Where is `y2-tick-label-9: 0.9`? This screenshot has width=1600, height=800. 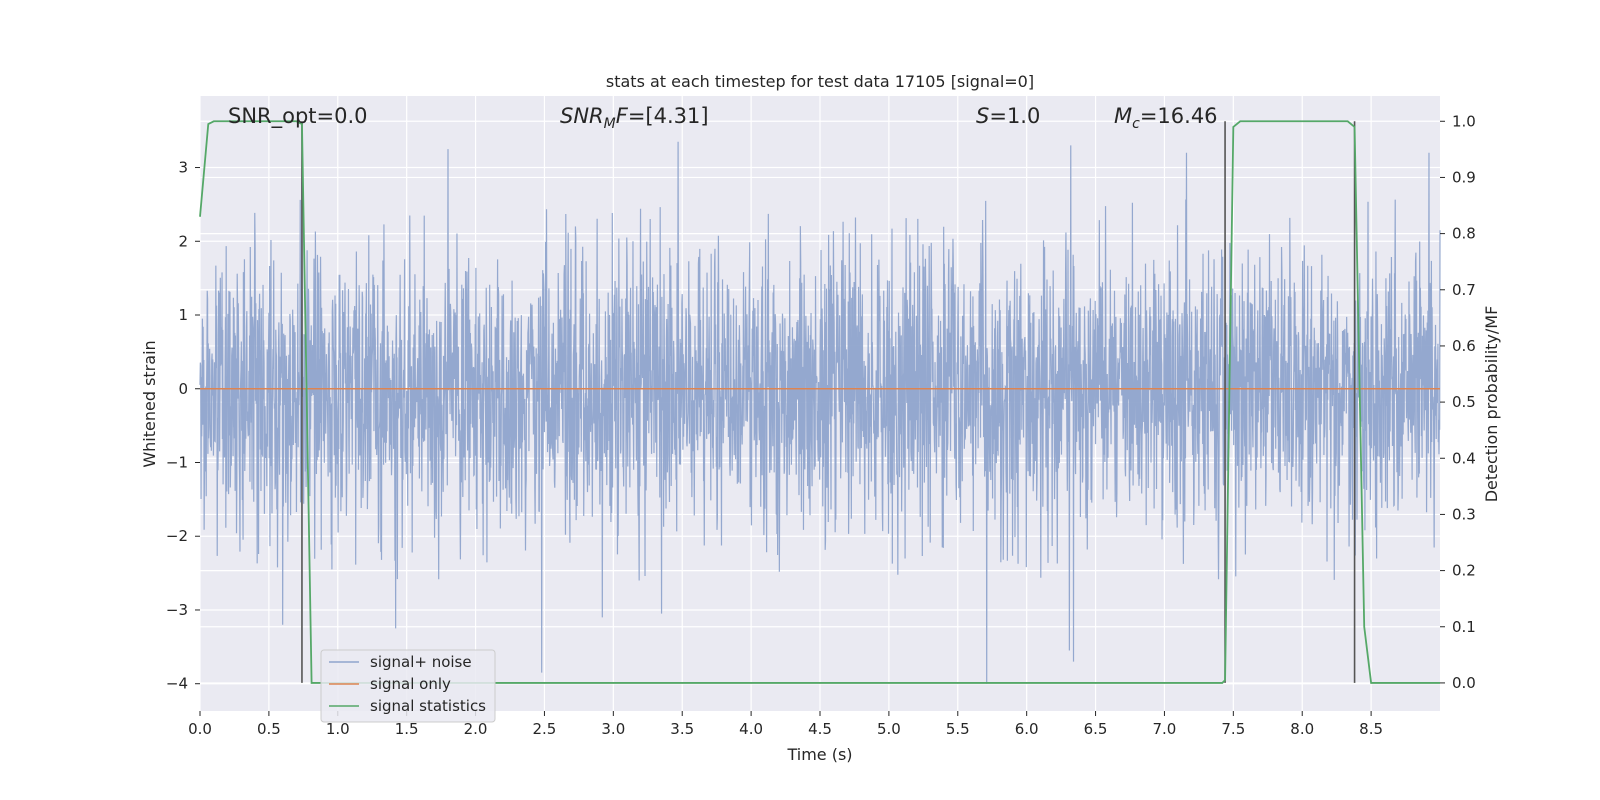
y2-tick-label-9: 0.9 is located at coordinates (1464, 177).